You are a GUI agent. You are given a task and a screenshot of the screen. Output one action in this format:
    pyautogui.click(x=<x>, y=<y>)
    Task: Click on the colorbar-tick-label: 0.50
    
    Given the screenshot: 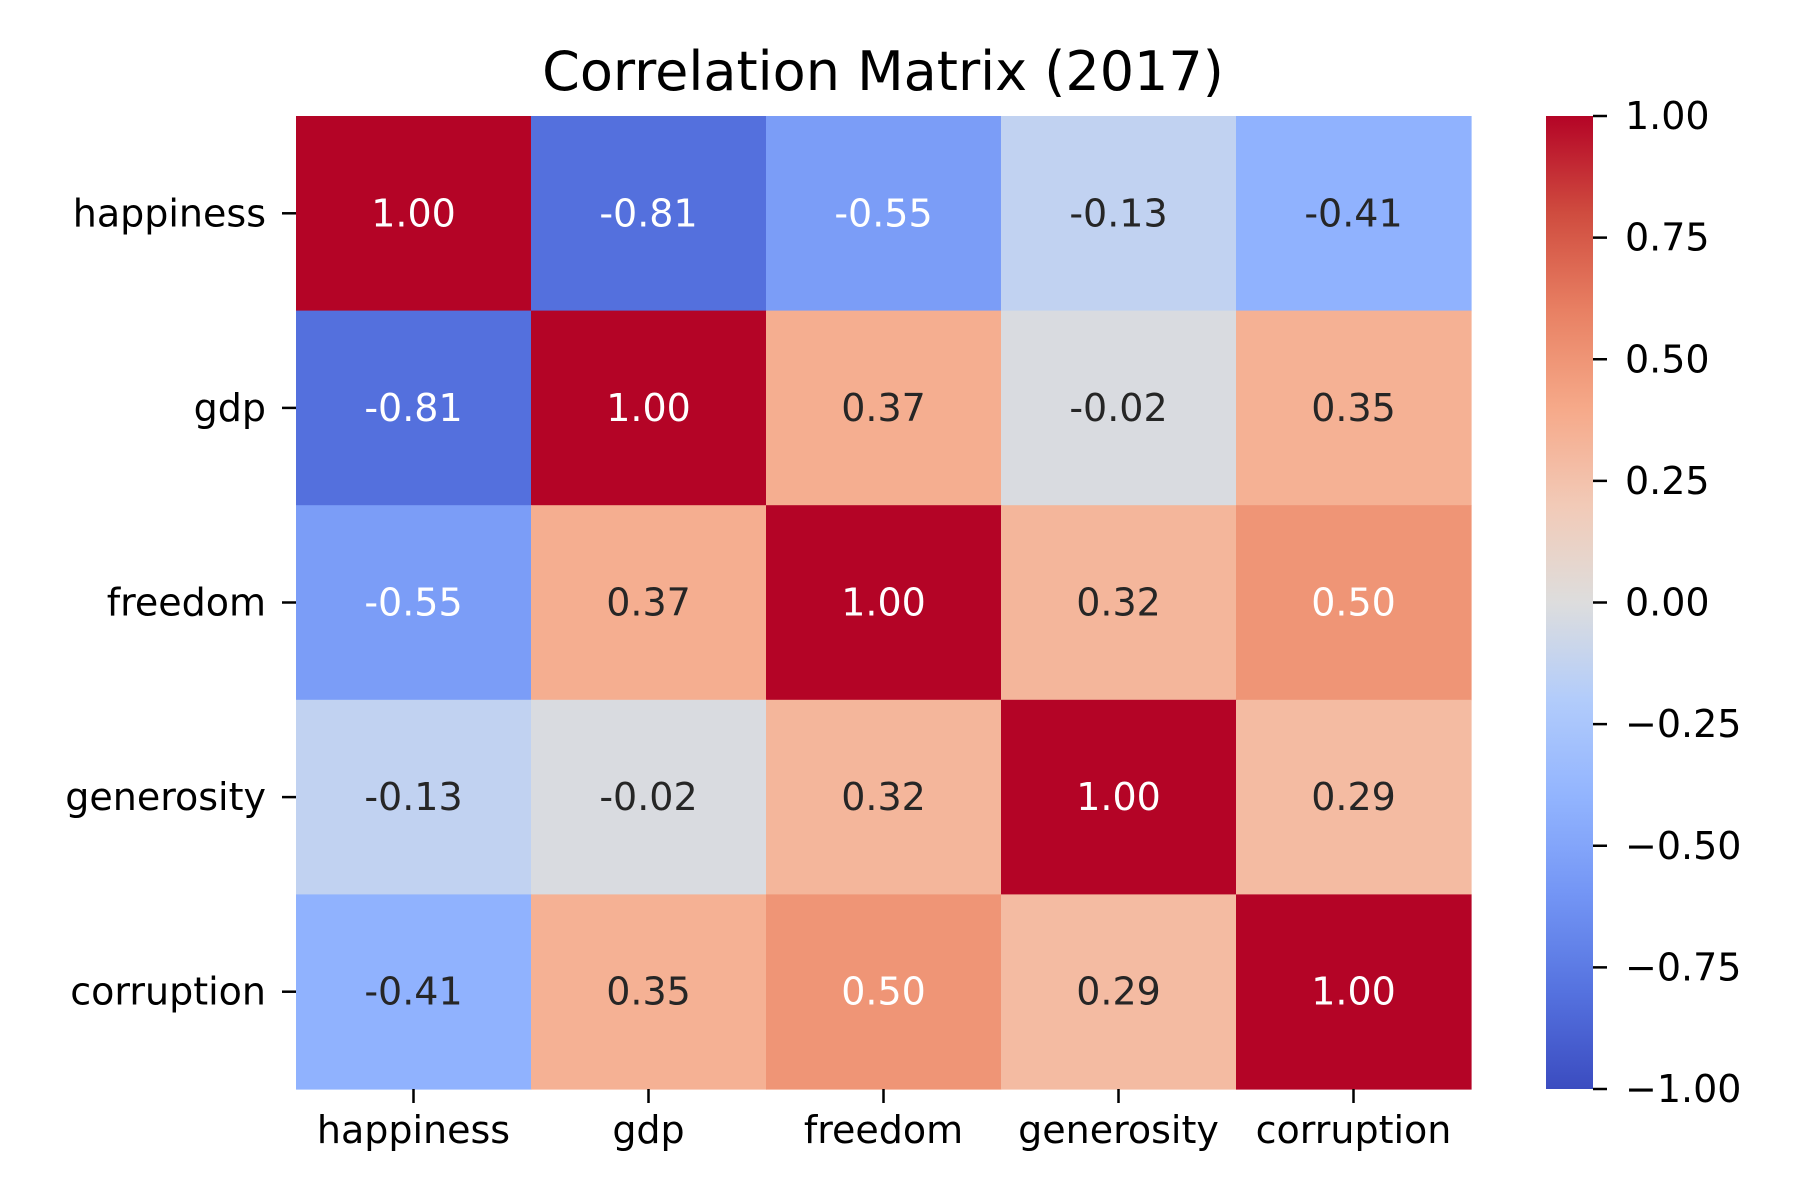 What is the action you would take?
    pyautogui.click(x=1667, y=359)
    